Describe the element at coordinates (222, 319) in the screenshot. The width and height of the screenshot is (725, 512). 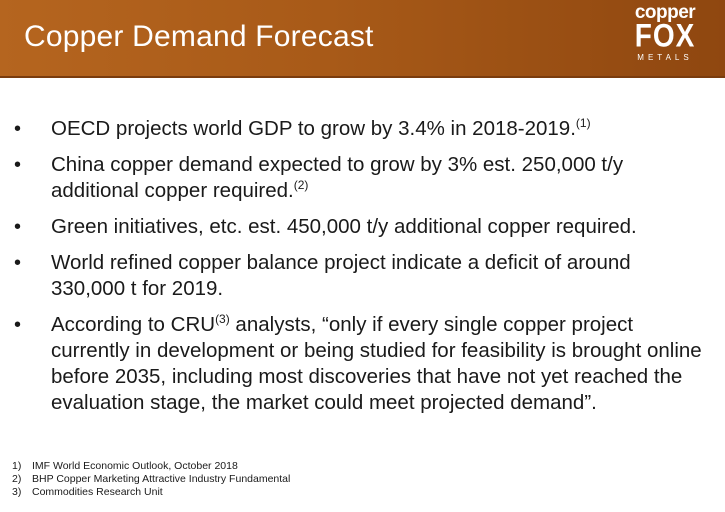
I see `footnote-ref: (3)` at that location.